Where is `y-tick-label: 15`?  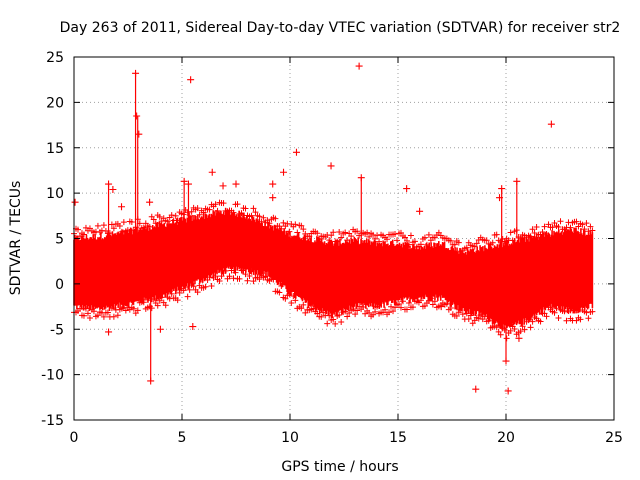
y-tick-label: 15 is located at coordinates (55, 149).